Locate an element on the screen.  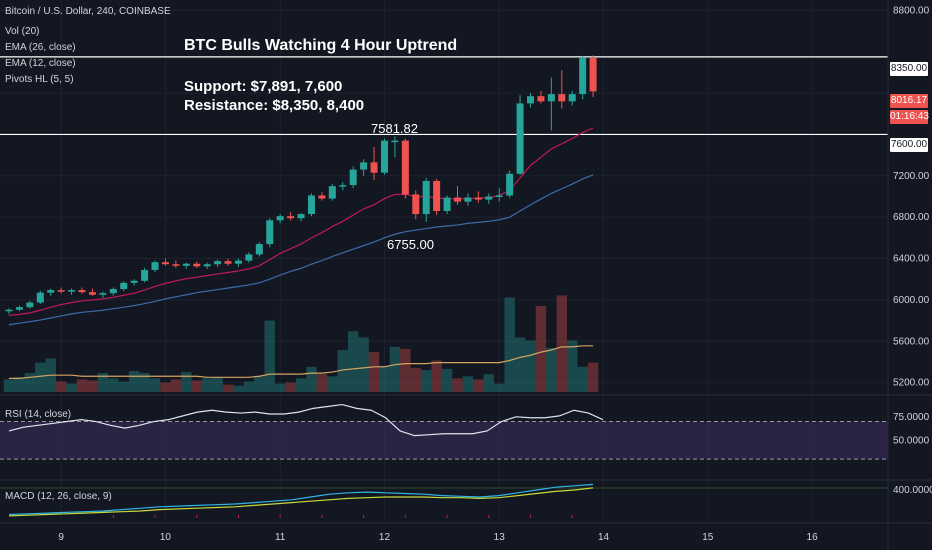
rsi-pane is located at coordinates (444, 431).